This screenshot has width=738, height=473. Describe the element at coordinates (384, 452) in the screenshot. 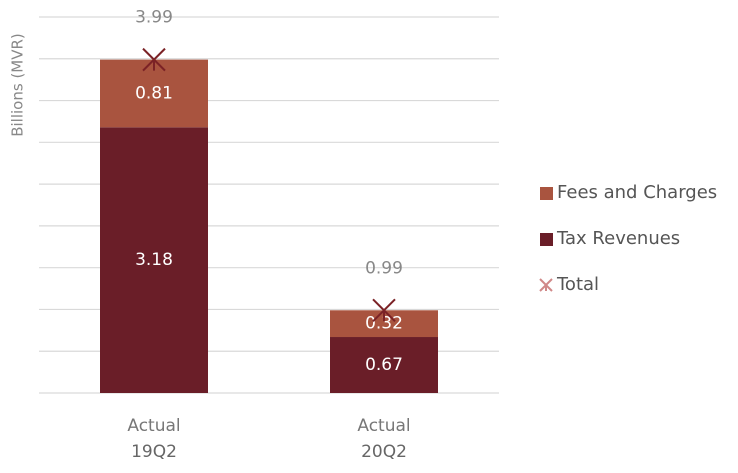

I see `x-tick-label: 20Q2` at that location.